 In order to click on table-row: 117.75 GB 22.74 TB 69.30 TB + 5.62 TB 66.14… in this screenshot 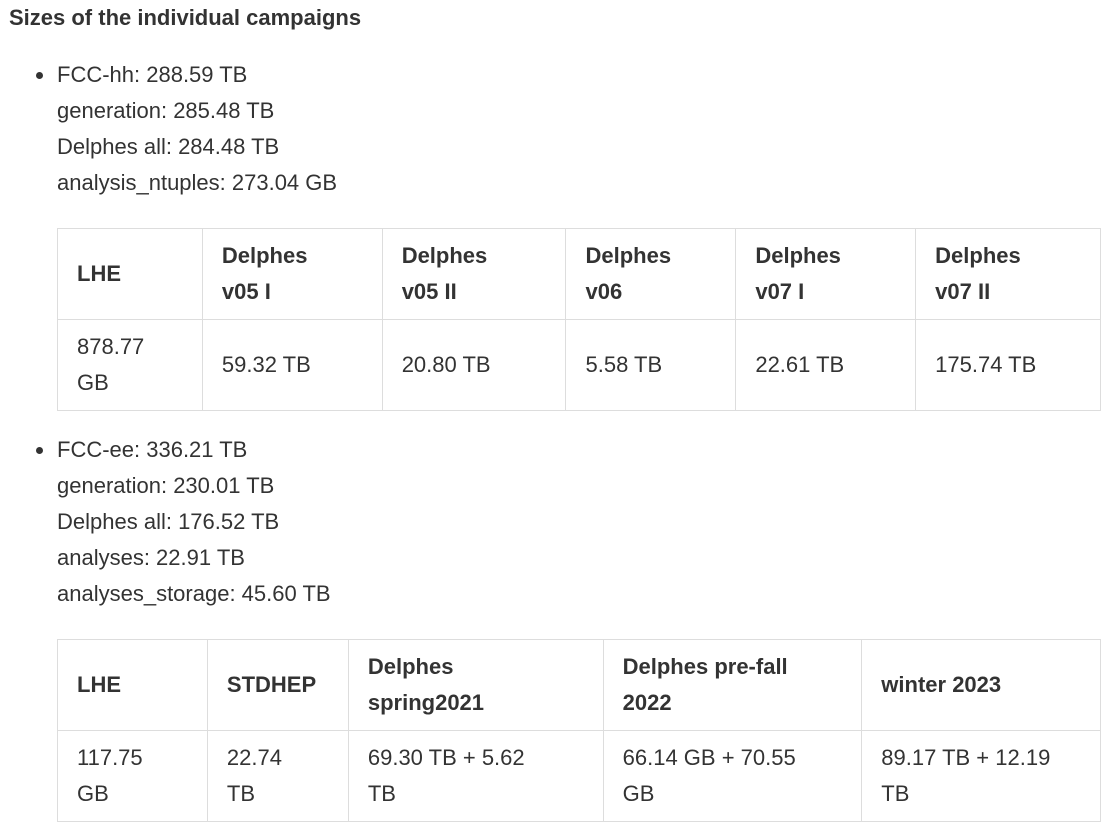, I will do `click(579, 776)`.